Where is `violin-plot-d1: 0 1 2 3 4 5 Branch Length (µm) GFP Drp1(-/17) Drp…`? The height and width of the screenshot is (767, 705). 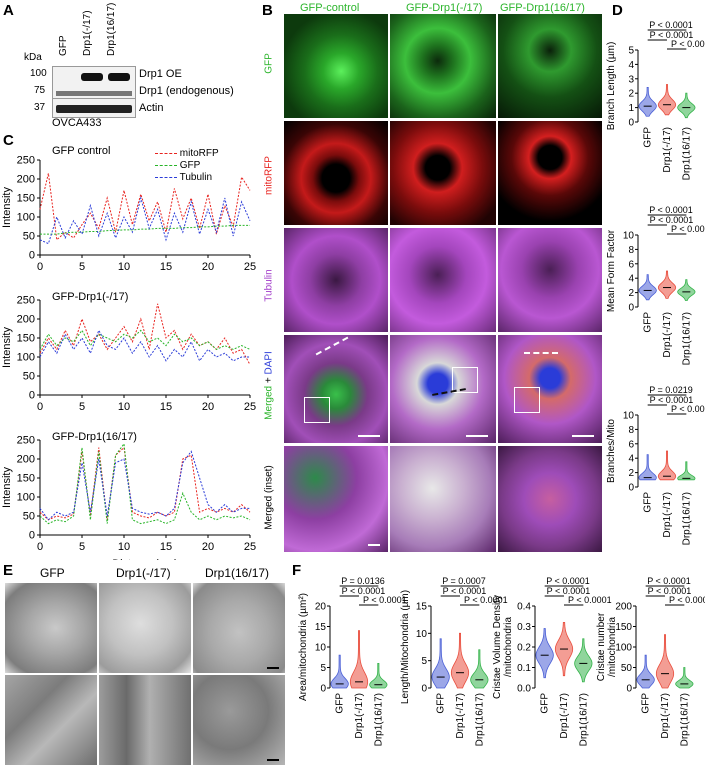 violin-plot-d1: 0 1 2 3 4 5 Branch Length (µm) GFP Drp1(-/17) Drp… is located at coordinates (655, 100).